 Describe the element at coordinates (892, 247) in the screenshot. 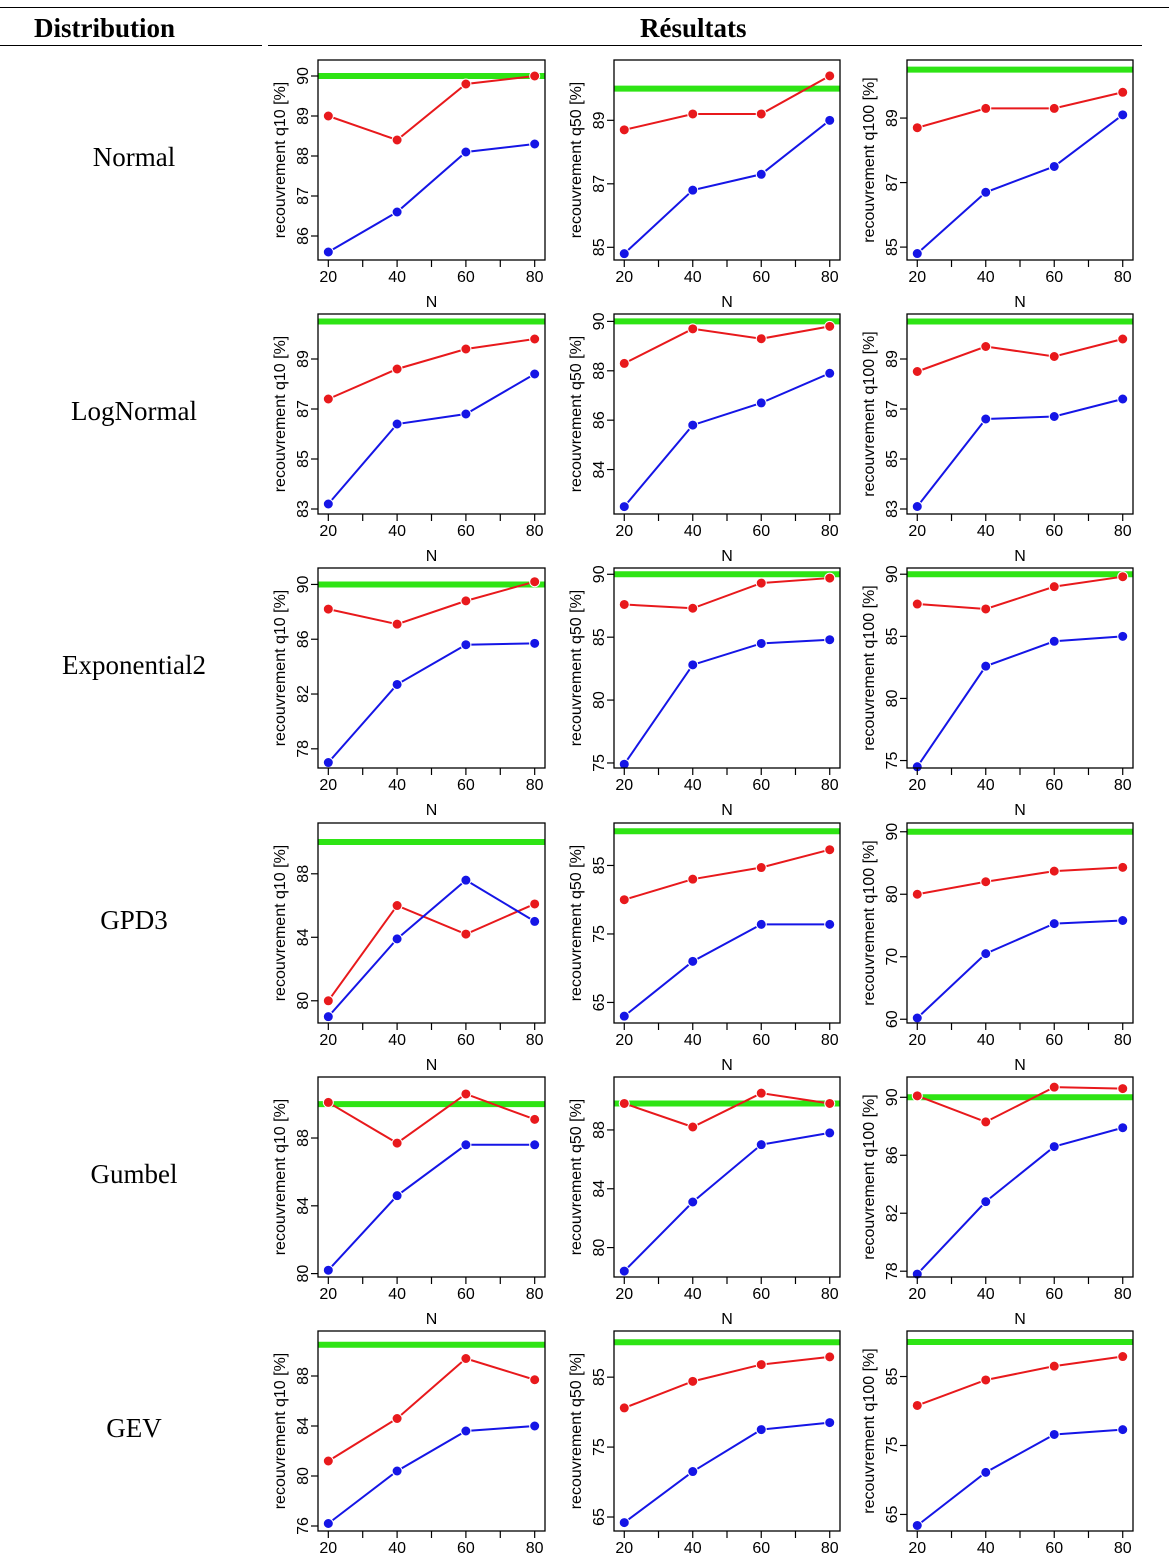

I see `y-tick-label: 85` at that location.